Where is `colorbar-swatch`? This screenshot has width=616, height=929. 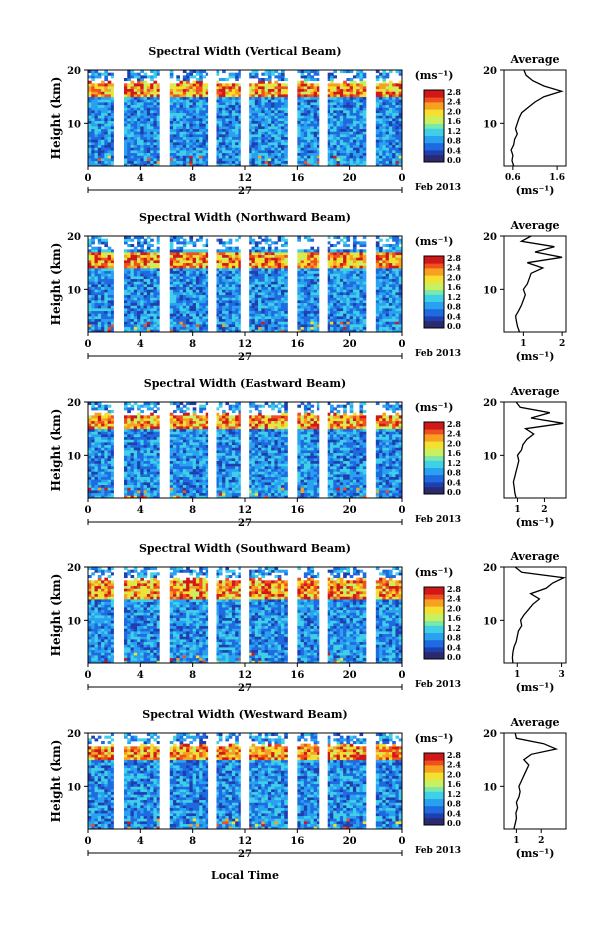 colorbar-swatch is located at coordinates (434, 108).